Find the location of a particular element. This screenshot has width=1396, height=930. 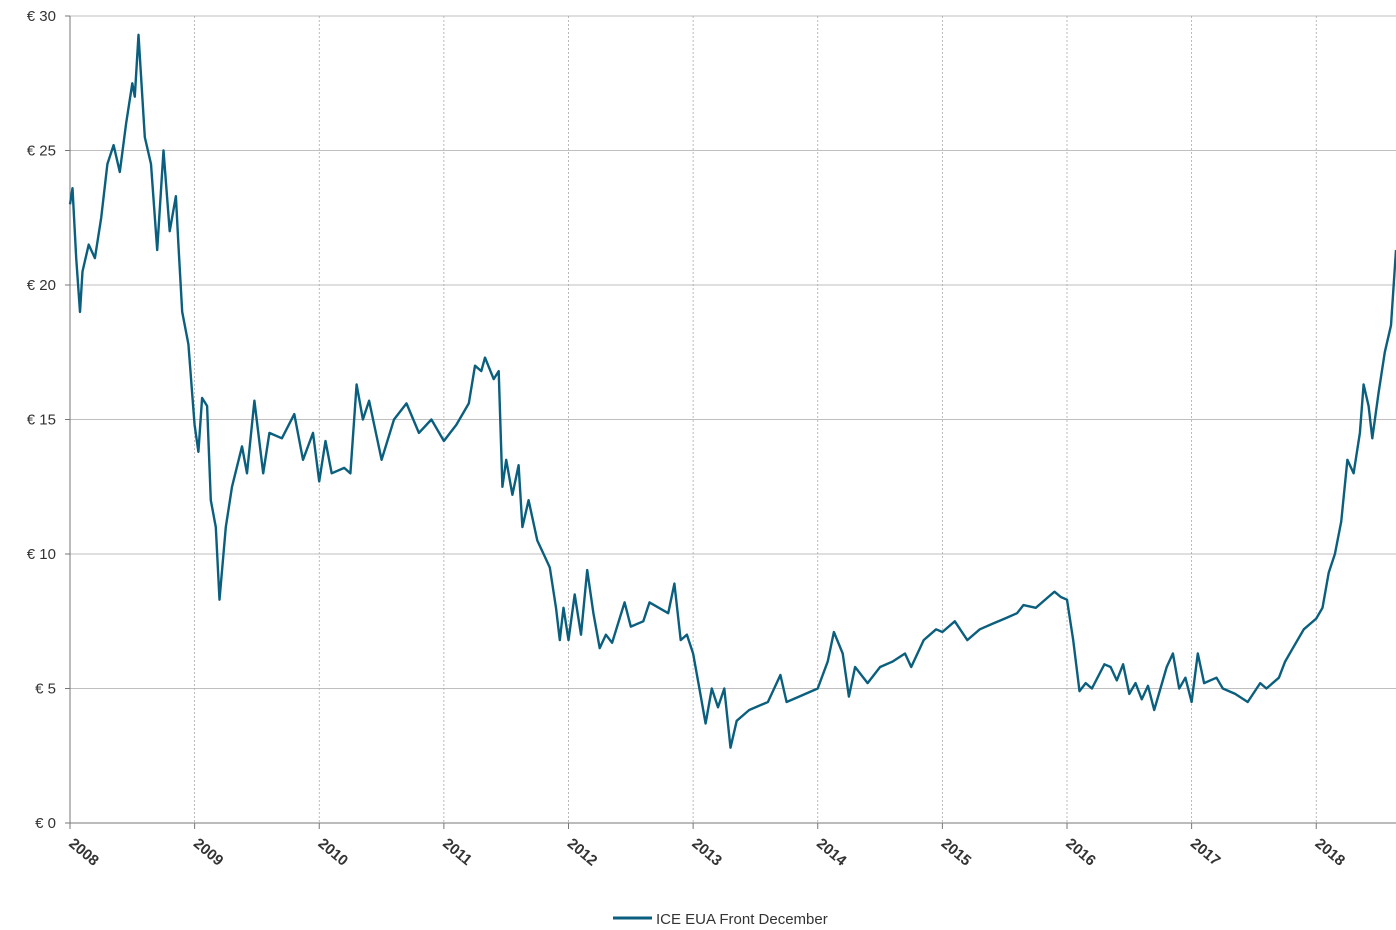

legend-label: ICE EUA Front December is located at coordinates (742, 919).